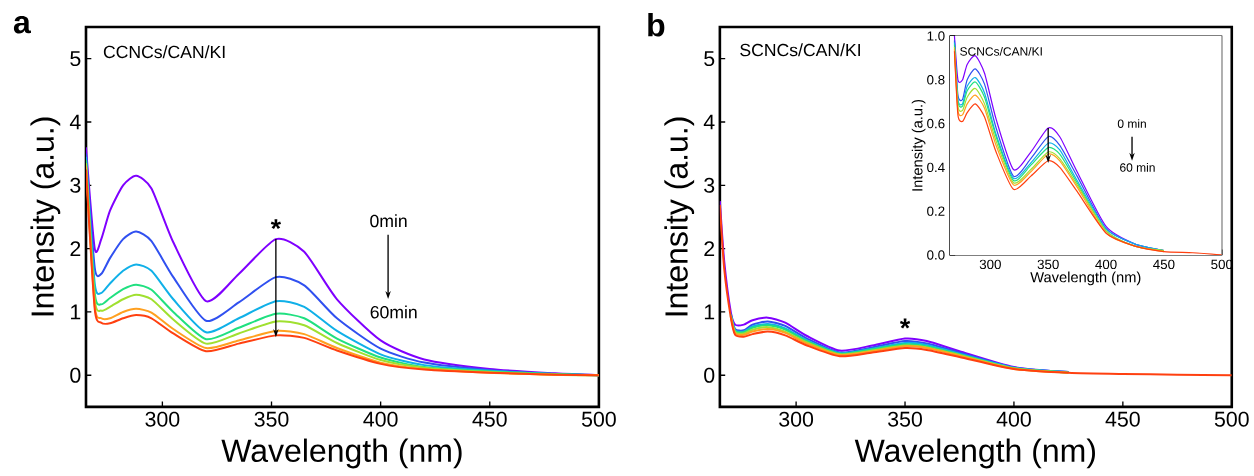 The width and height of the screenshot is (1254, 476). Describe the element at coordinates (936, 80) in the screenshot. I see `y-tick-label: 0.8` at that location.